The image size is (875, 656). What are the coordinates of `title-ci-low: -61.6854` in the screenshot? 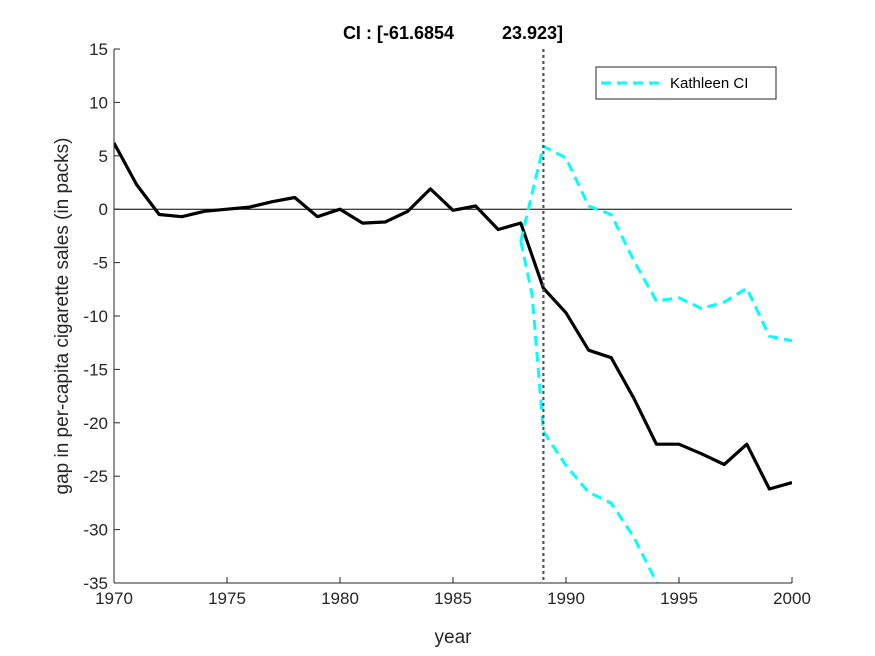 It's located at (418, 33).